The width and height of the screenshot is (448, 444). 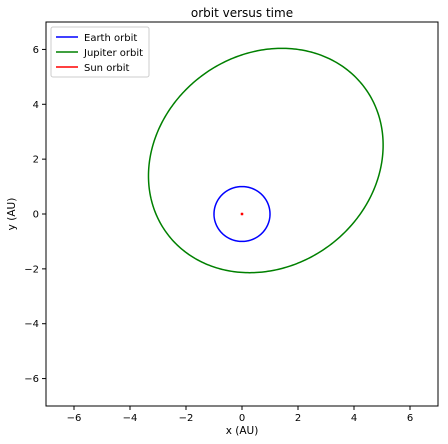 I want to click on legend-box, so click(x=100, y=52).